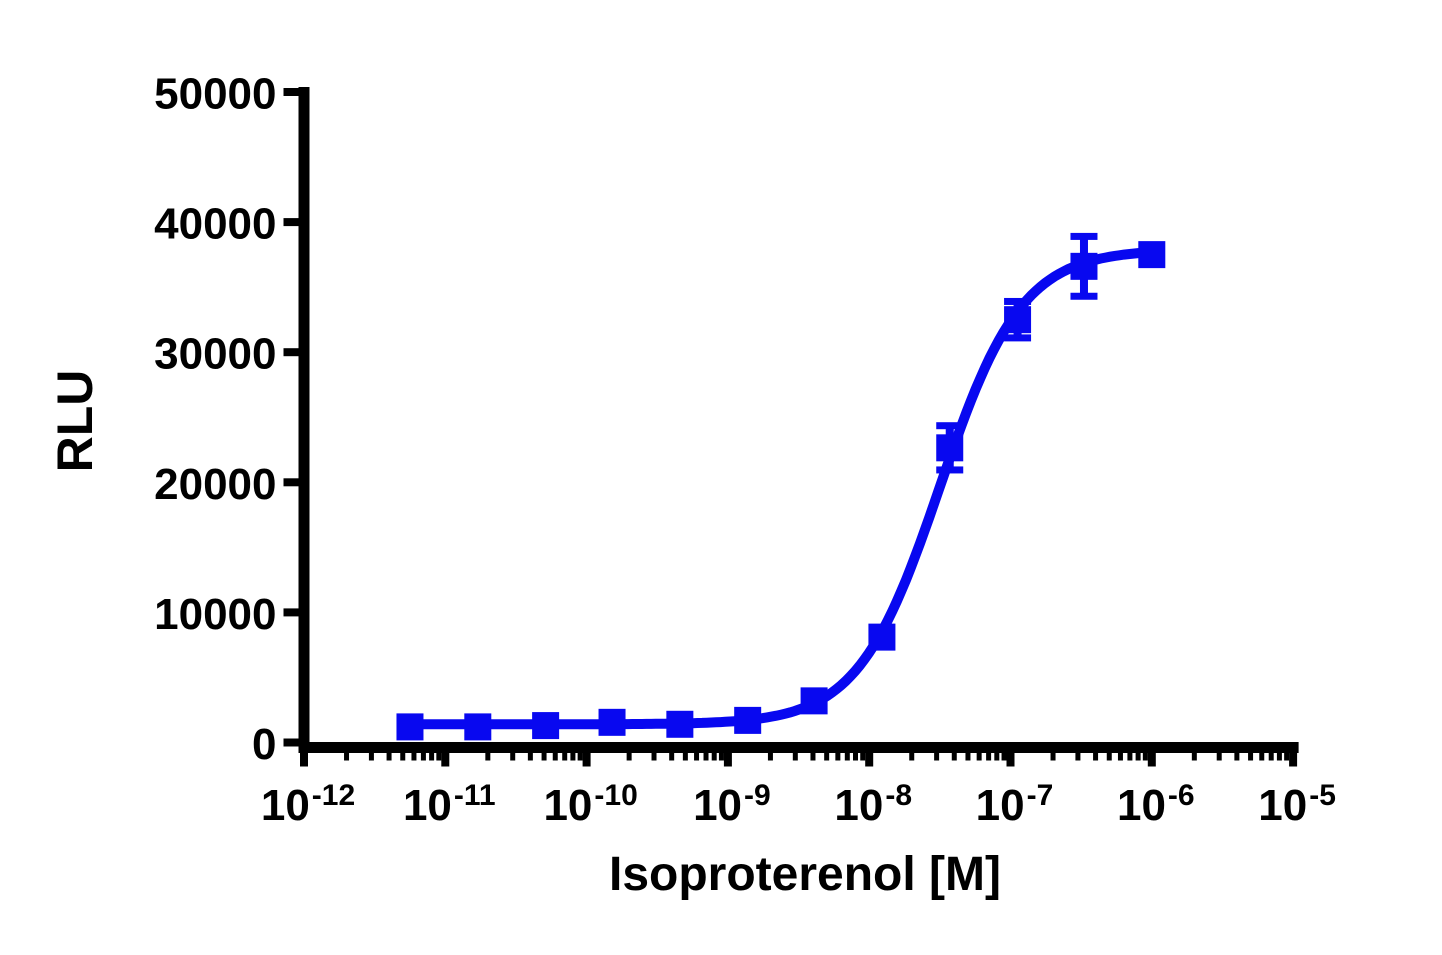 Image resolution: width=1442 pixels, height=955 pixels. What do you see at coordinates (264, 744) in the screenshot?
I see `y-tick-label: 0` at bounding box center [264, 744].